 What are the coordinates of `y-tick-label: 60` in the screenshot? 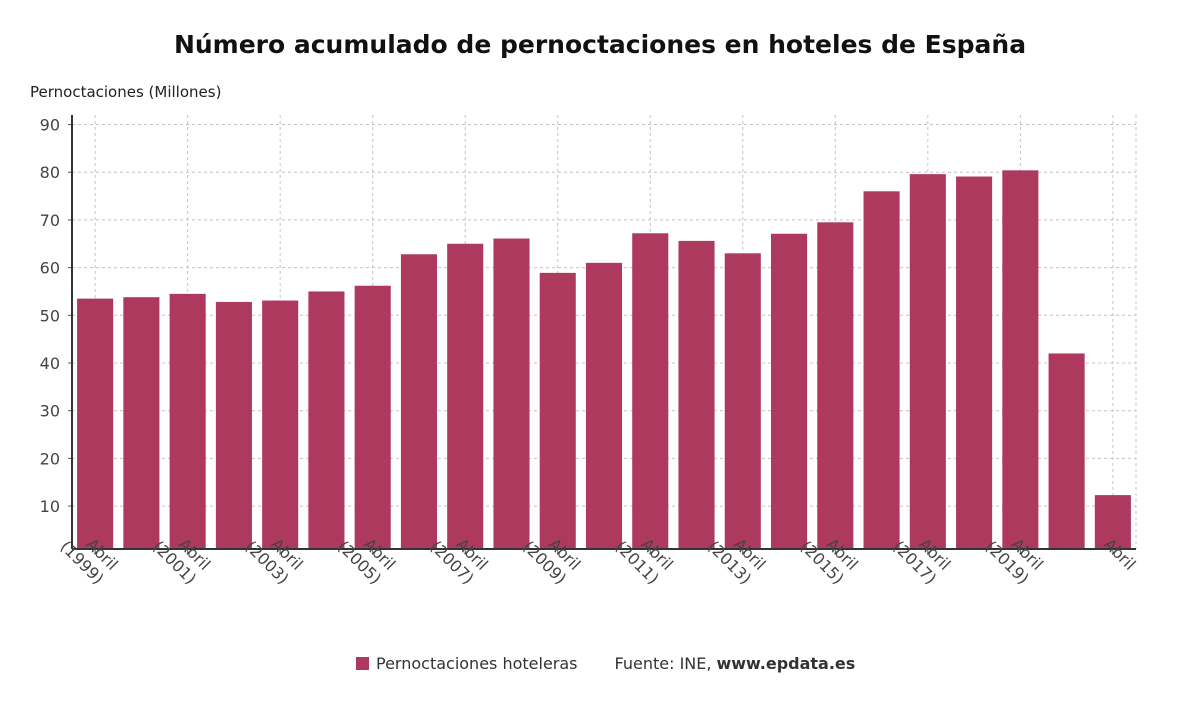 It's located at (50, 268).